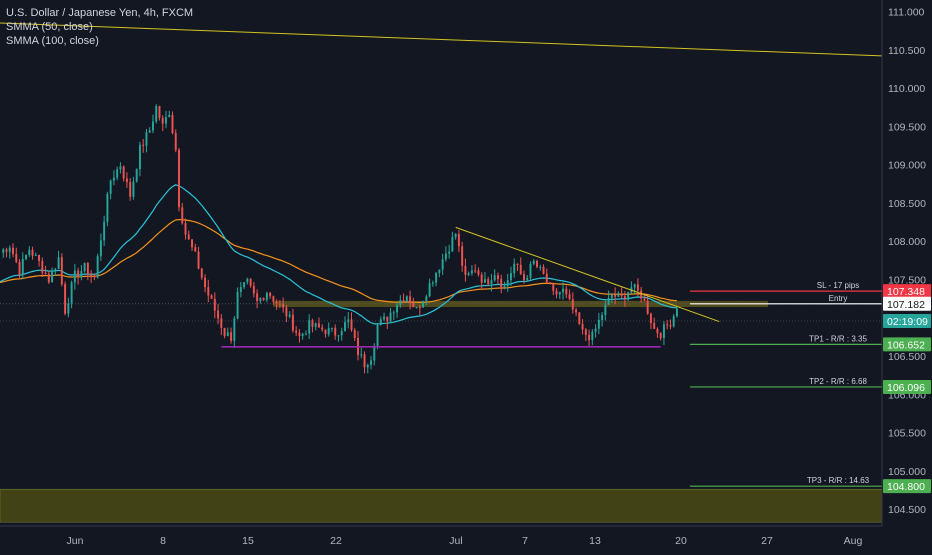 Image resolution: width=932 pixels, height=555 pixels. Describe the element at coordinates (441, 505) in the screenshot. I see `demand-zone` at that location.